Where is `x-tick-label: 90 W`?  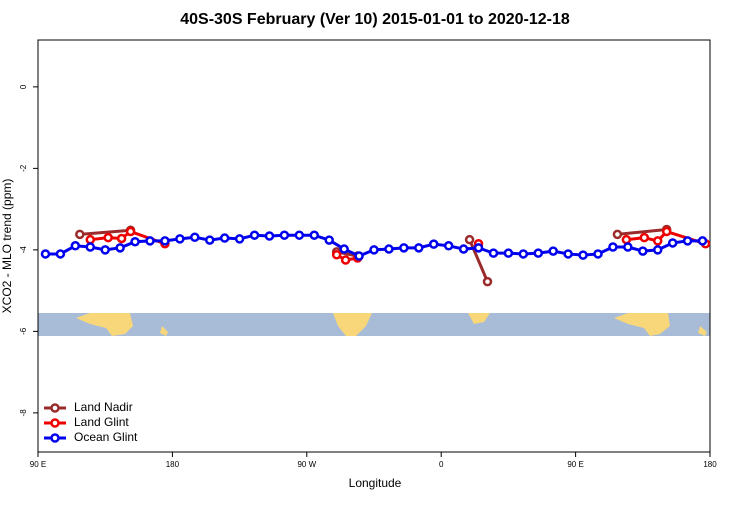 x-tick-label: 90 W is located at coordinates (306, 464).